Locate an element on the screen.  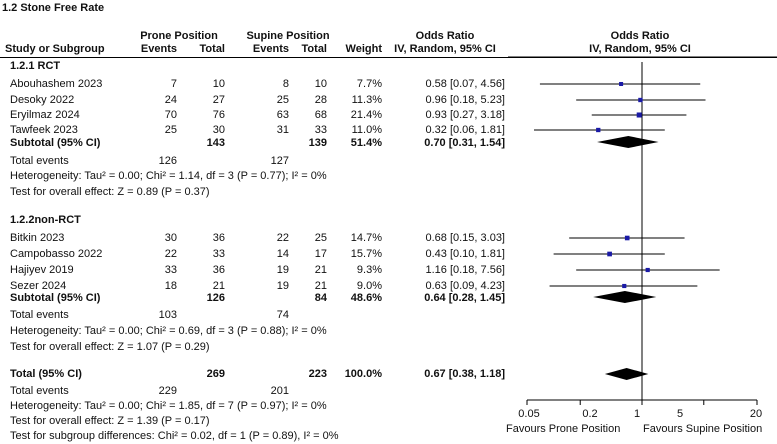
chart-title: 1.2 Stone Free Rate is located at coordinates (53, 8).